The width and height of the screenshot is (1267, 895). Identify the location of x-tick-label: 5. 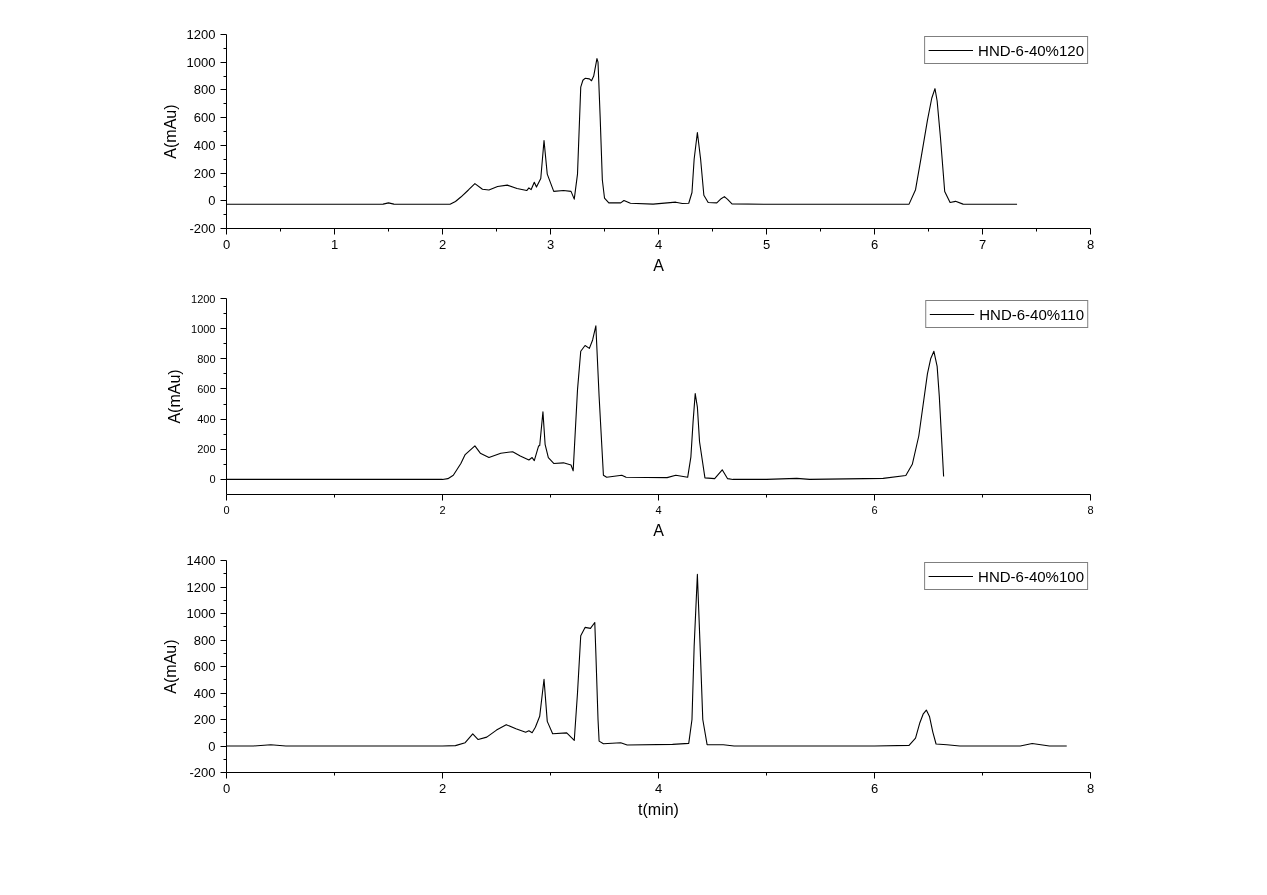
(766, 244).